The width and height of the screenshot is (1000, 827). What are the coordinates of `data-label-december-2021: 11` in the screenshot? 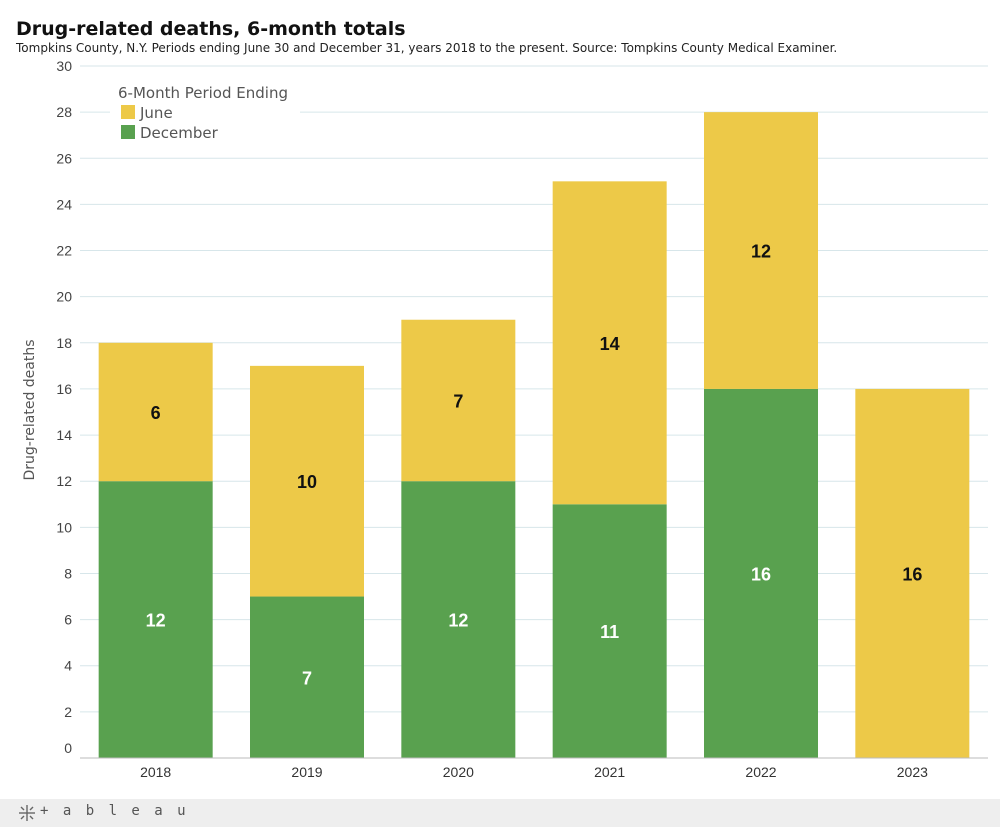 It's located at (609, 632).